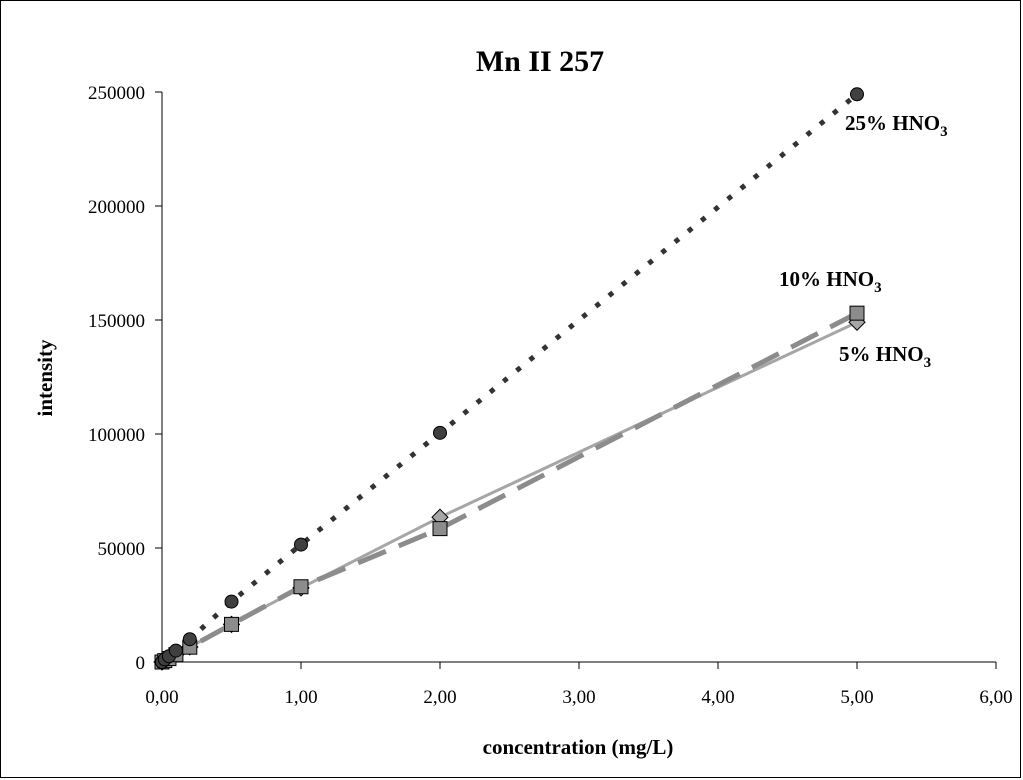 The image size is (1023, 780). I want to click on y-tick-label: 100000, so click(116, 435).